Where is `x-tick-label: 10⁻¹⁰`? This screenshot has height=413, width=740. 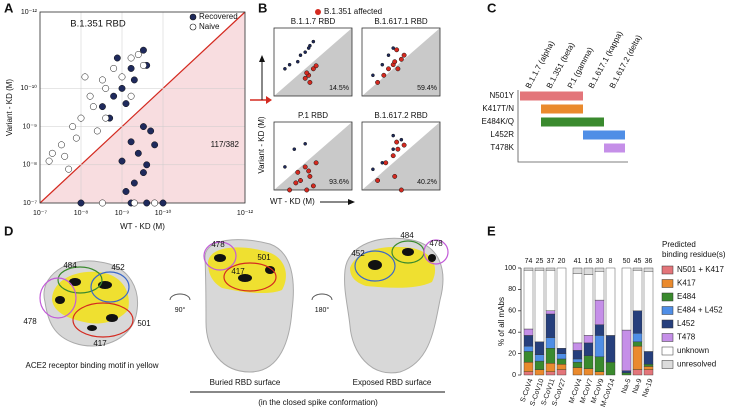
x-tick-label: 10⁻¹⁰ is located at coordinates (163, 213).